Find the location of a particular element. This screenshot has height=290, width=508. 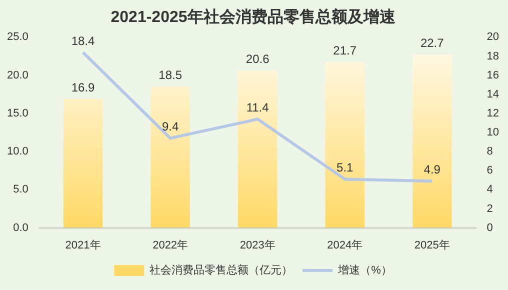

y2-tick-label: 6 is located at coordinates (489, 170).